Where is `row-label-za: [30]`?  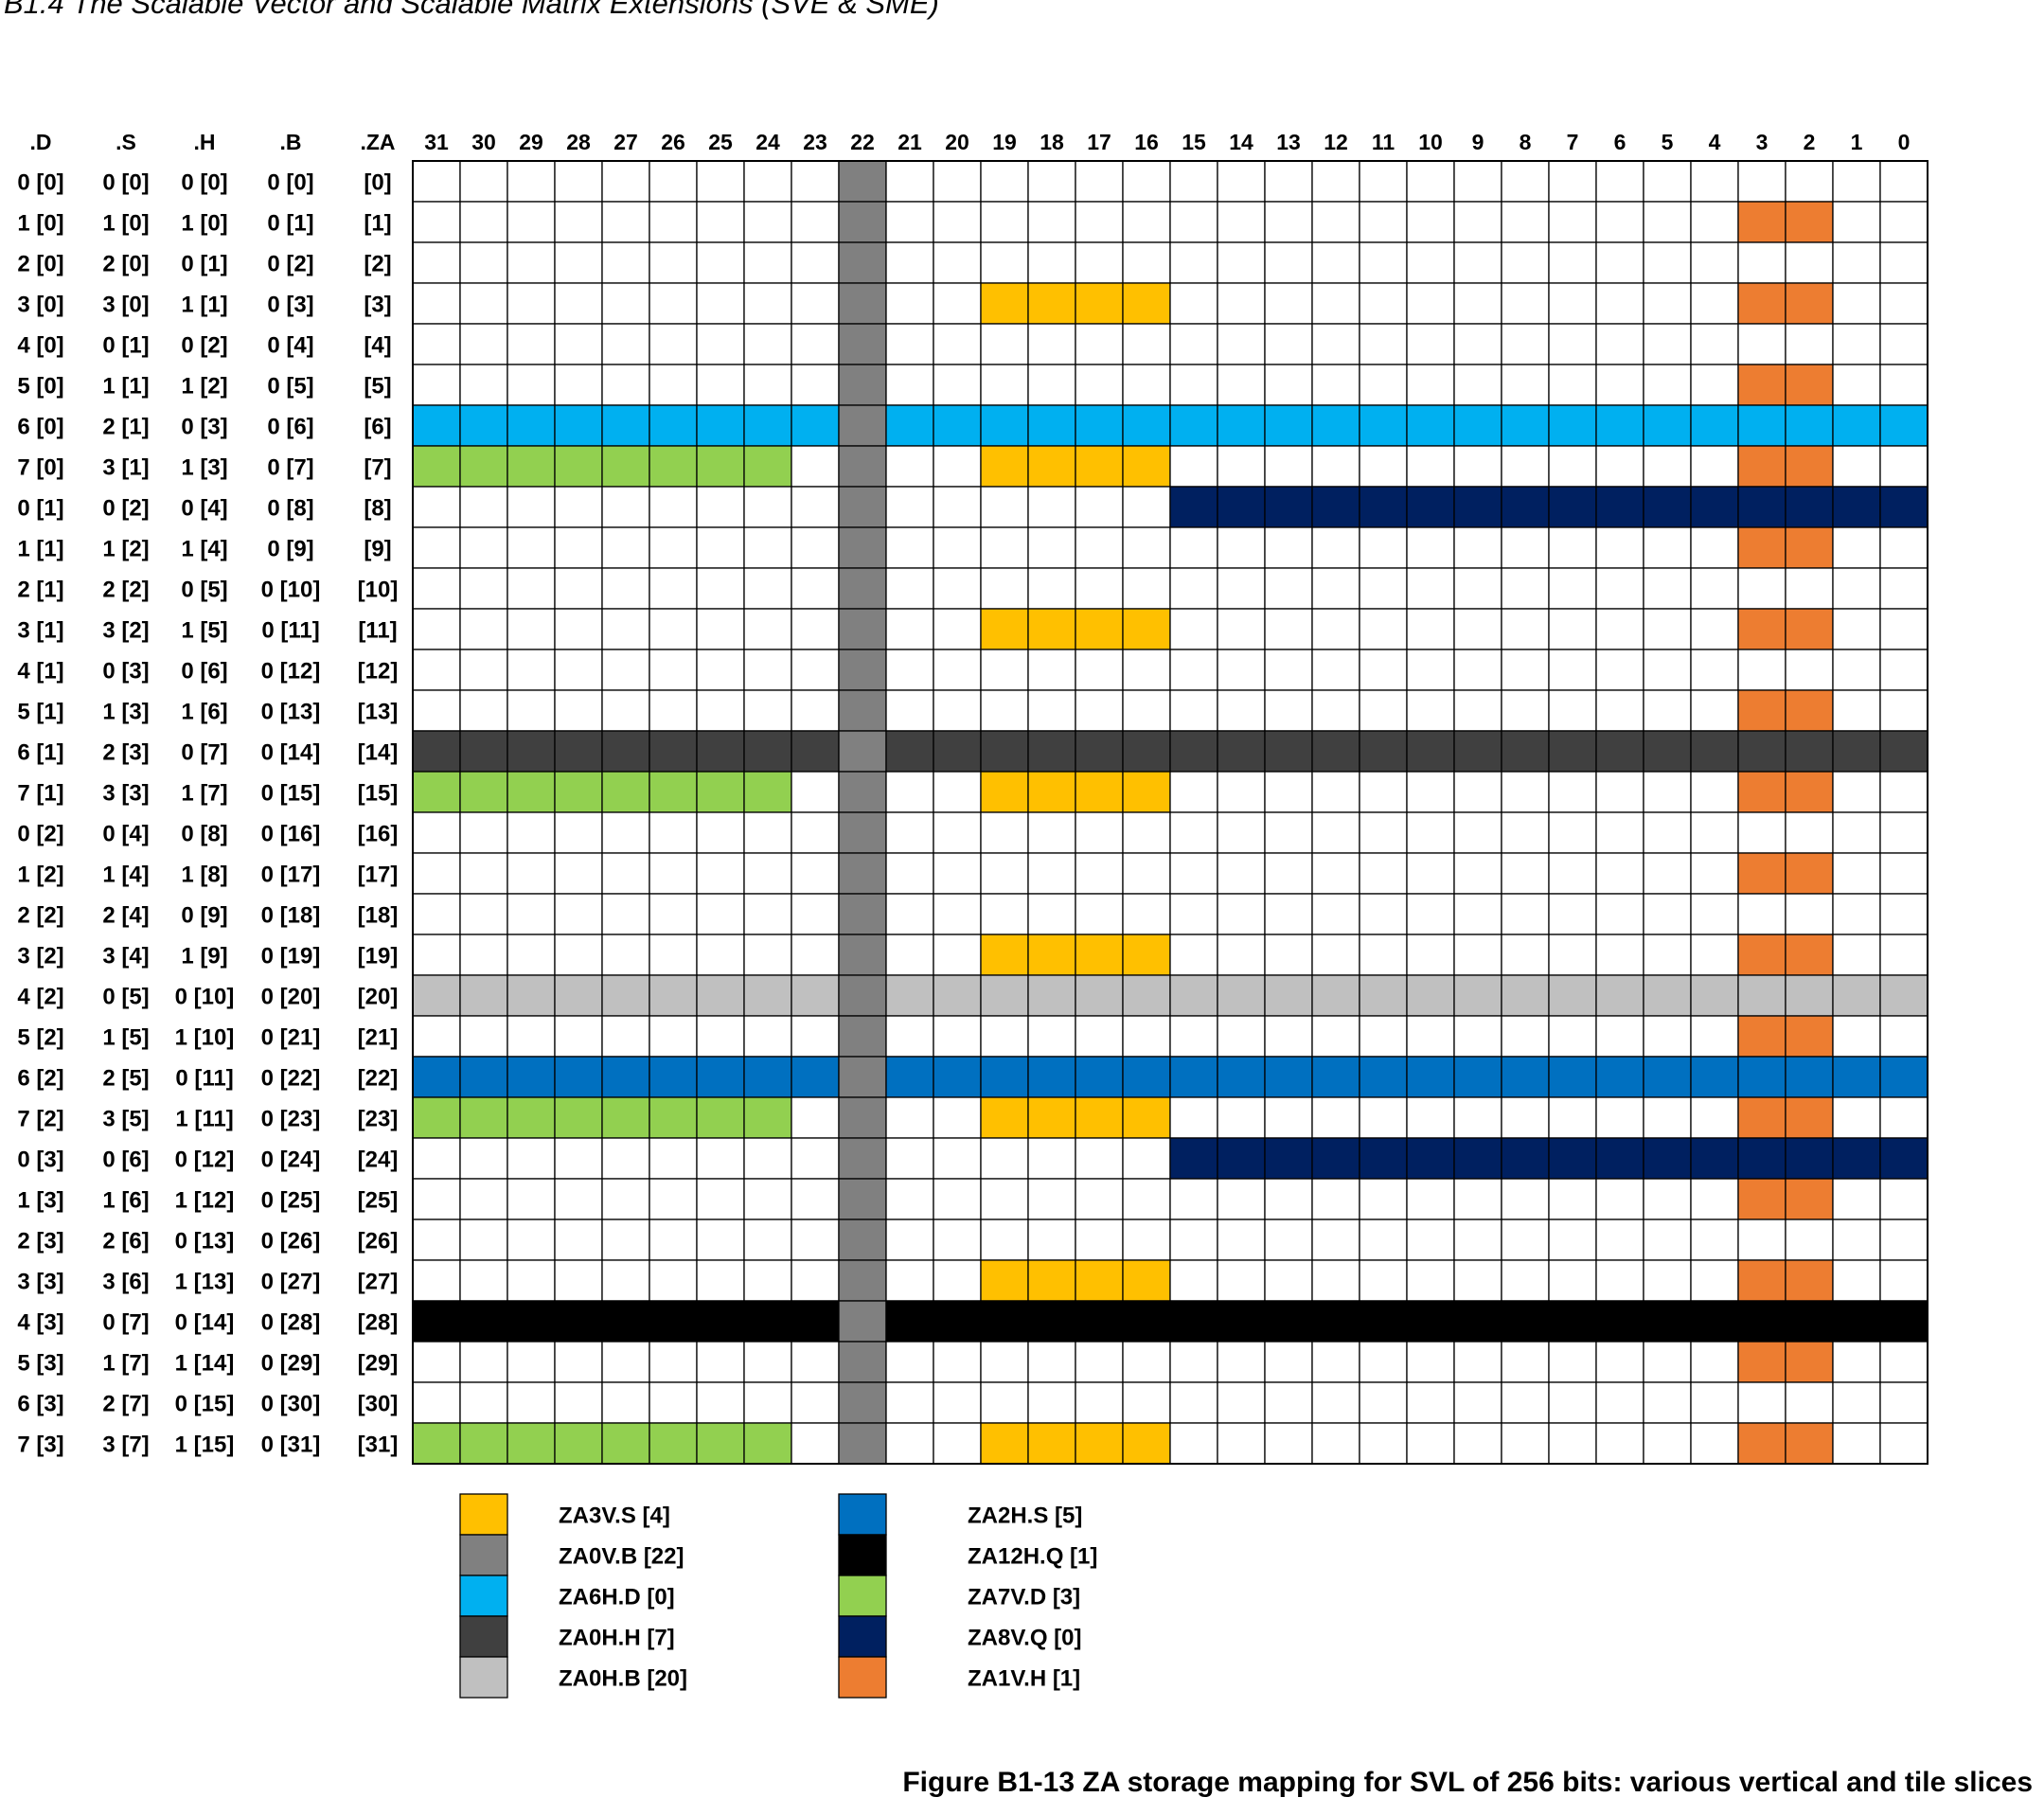 row-label-za: [30] is located at coordinates (378, 1404).